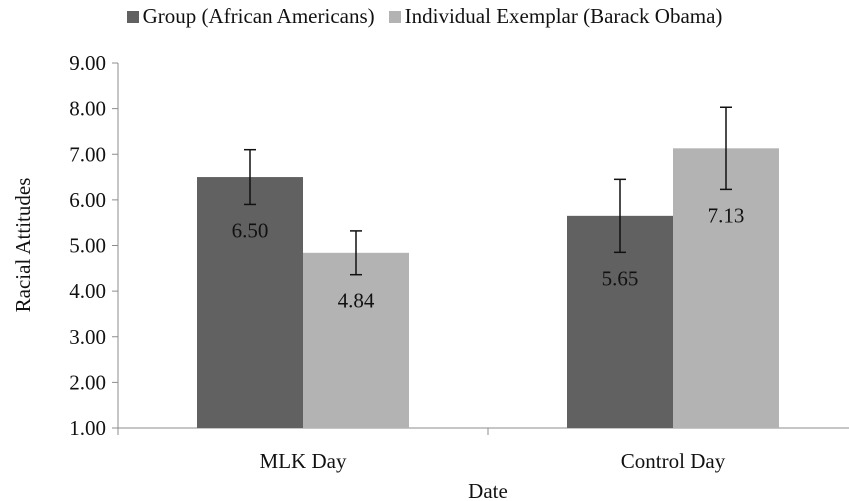 The width and height of the screenshot is (849, 501). Describe the element at coordinates (87, 200) in the screenshot. I see `y-tick-label: 6.00` at that location.